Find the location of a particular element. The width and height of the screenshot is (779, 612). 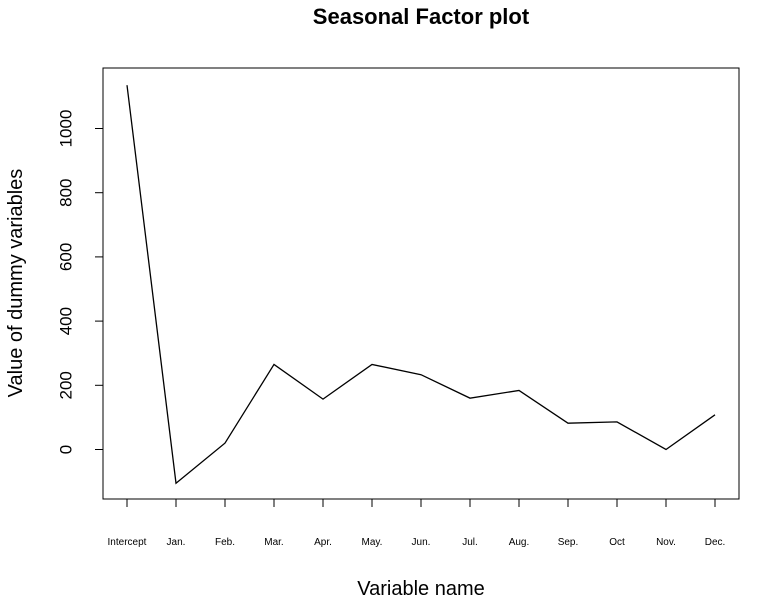

y-tick-label: 600 is located at coordinates (66, 257).